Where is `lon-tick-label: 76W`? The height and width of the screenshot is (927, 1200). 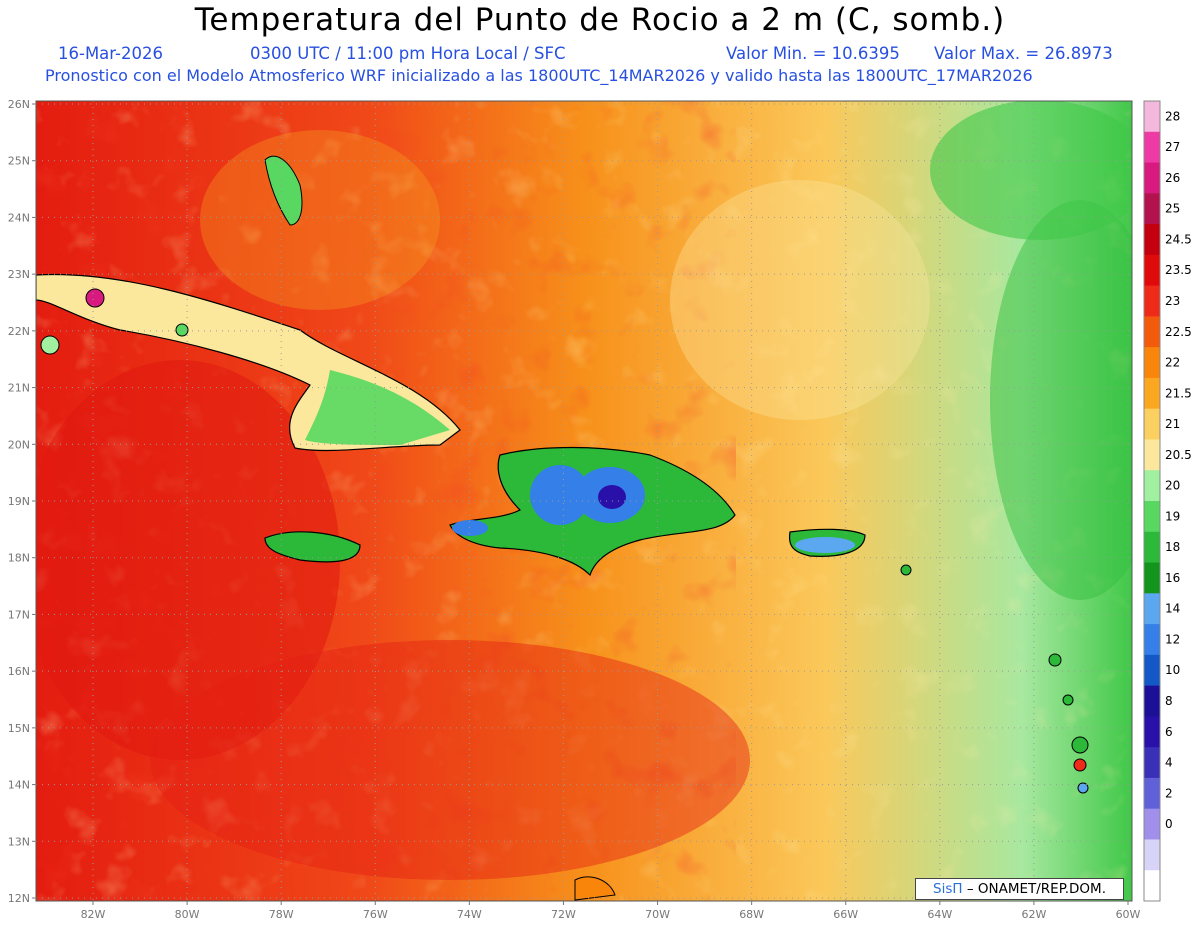
lon-tick-label: 76W is located at coordinates (375, 914).